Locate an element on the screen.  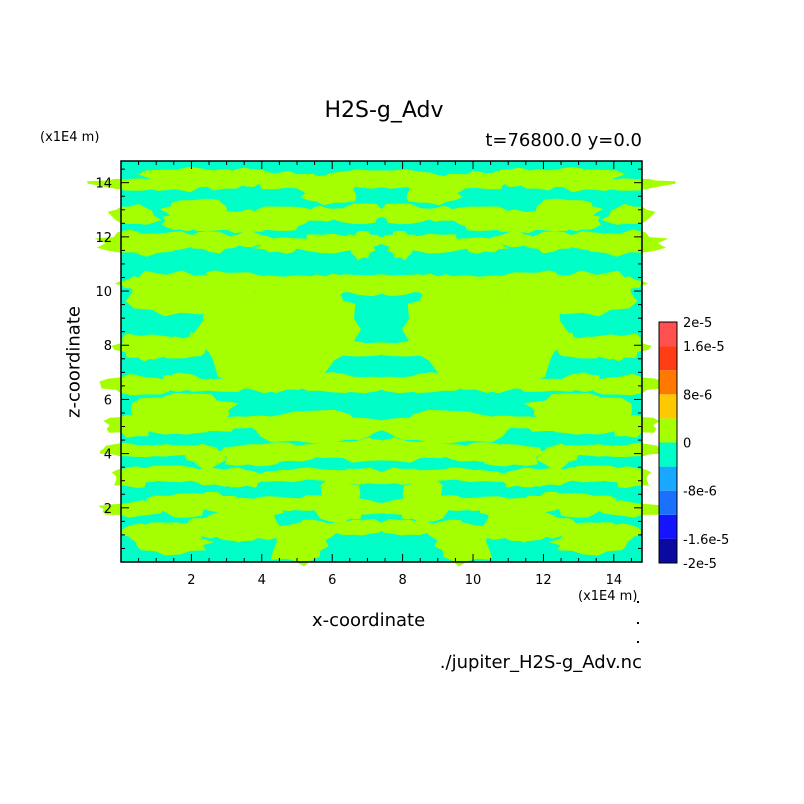
colorbar-label: -8e-6 is located at coordinates (700, 492).